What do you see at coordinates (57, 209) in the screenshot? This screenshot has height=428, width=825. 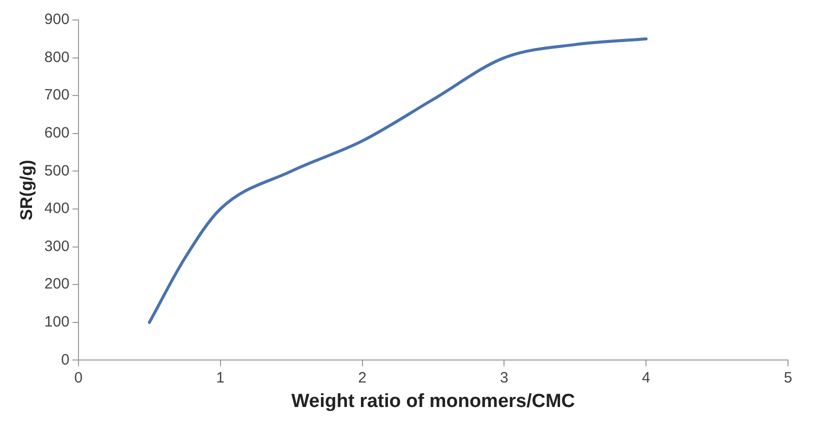 I see `y-tick-label: 400` at bounding box center [57, 209].